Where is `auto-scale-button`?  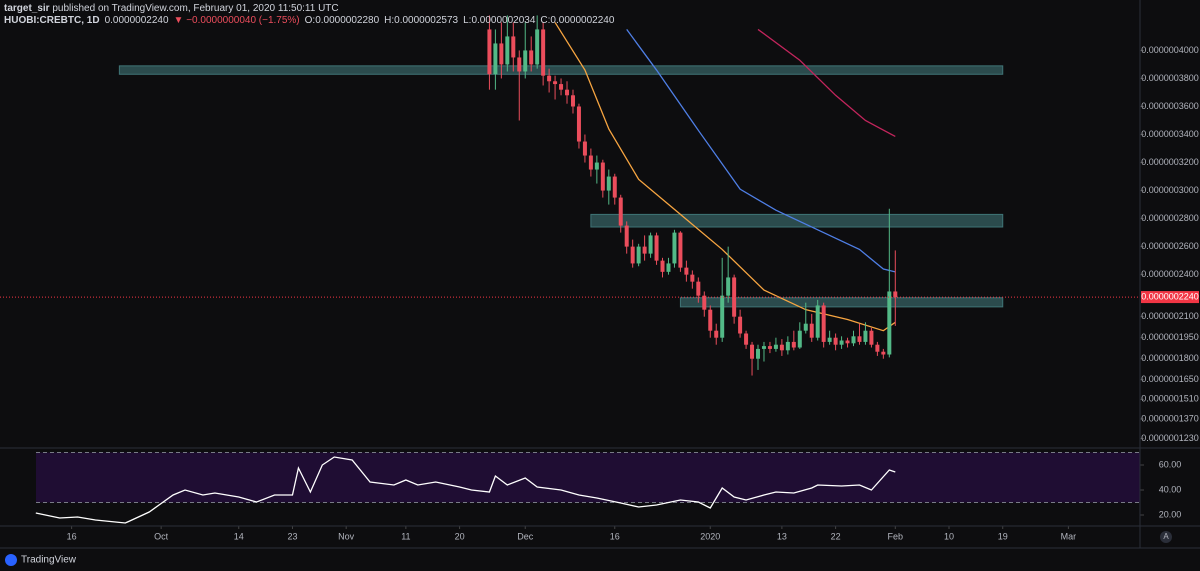
auto-scale-button is located at coordinates (1166, 537).